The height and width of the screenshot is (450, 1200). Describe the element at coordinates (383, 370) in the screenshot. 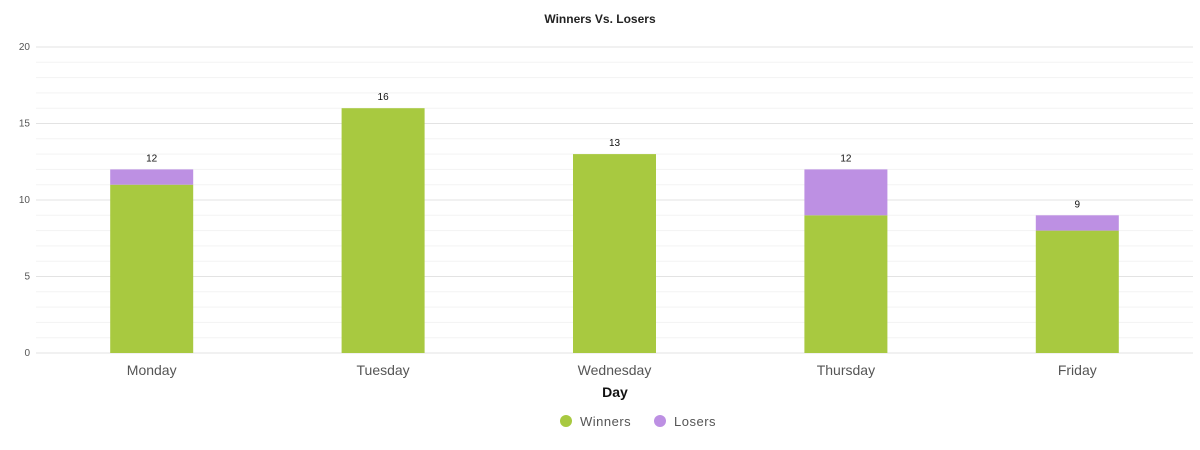

I see `x-tick-label: Tuesday` at that location.